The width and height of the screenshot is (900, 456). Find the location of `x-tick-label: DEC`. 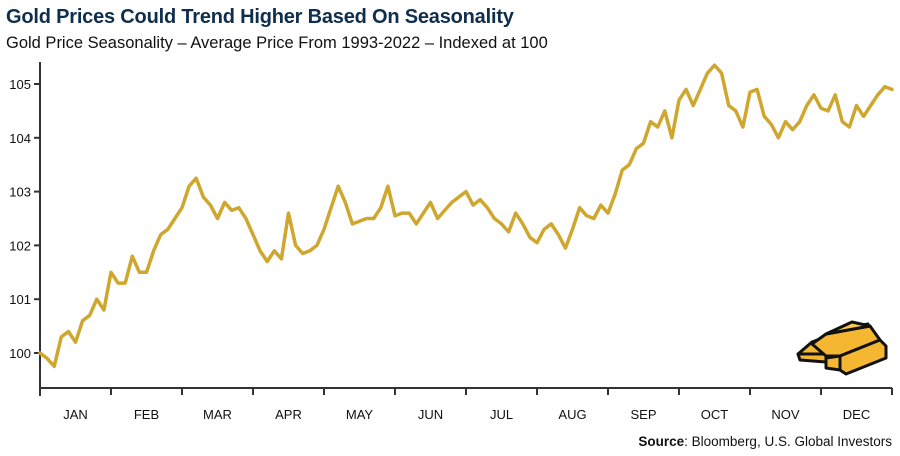

x-tick-label: DEC is located at coordinates (856, 414).